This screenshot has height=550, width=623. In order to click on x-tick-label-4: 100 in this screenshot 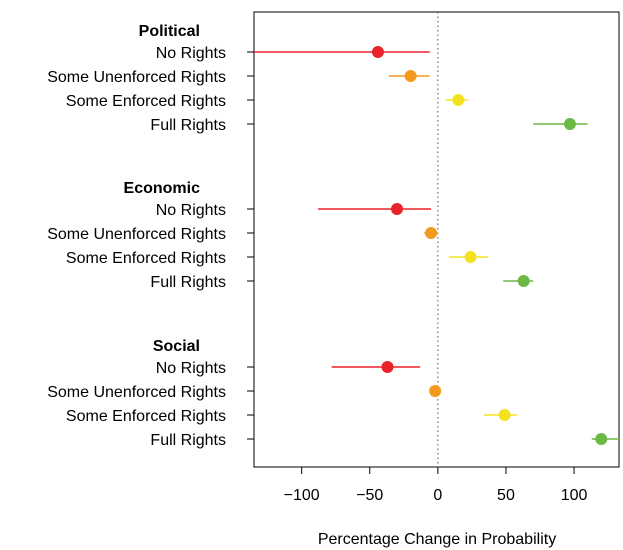, I will do `click(574, 495)`.